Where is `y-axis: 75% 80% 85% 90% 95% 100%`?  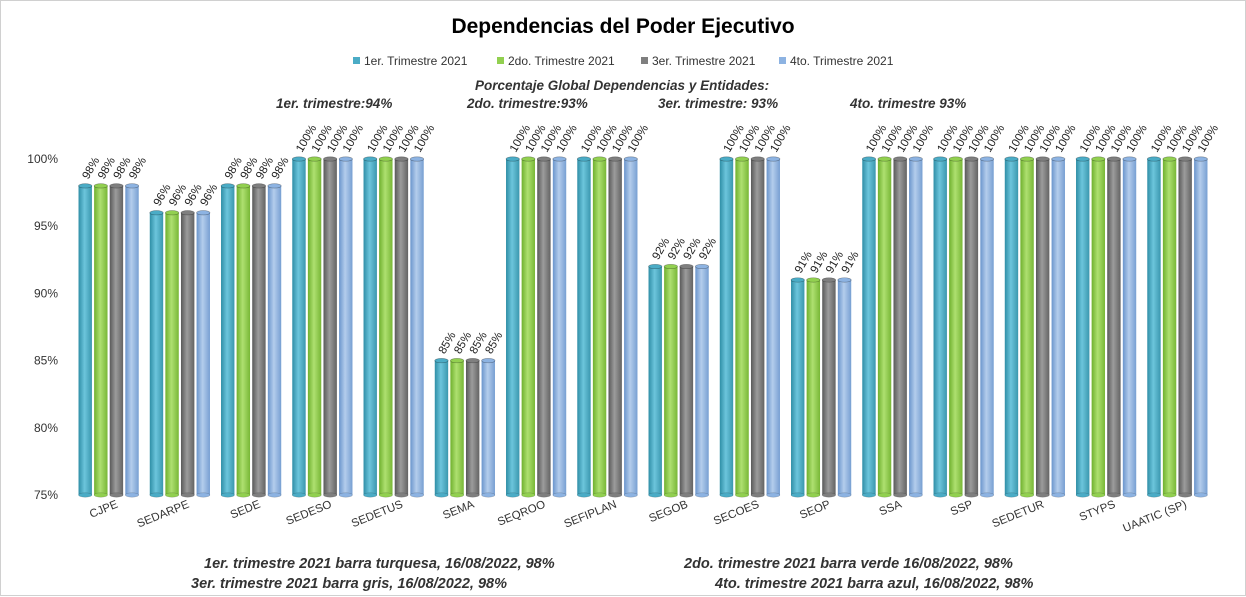 y-axis: 75% 80% 85% 90% 95% 100% is located at coordinates (42, 327).